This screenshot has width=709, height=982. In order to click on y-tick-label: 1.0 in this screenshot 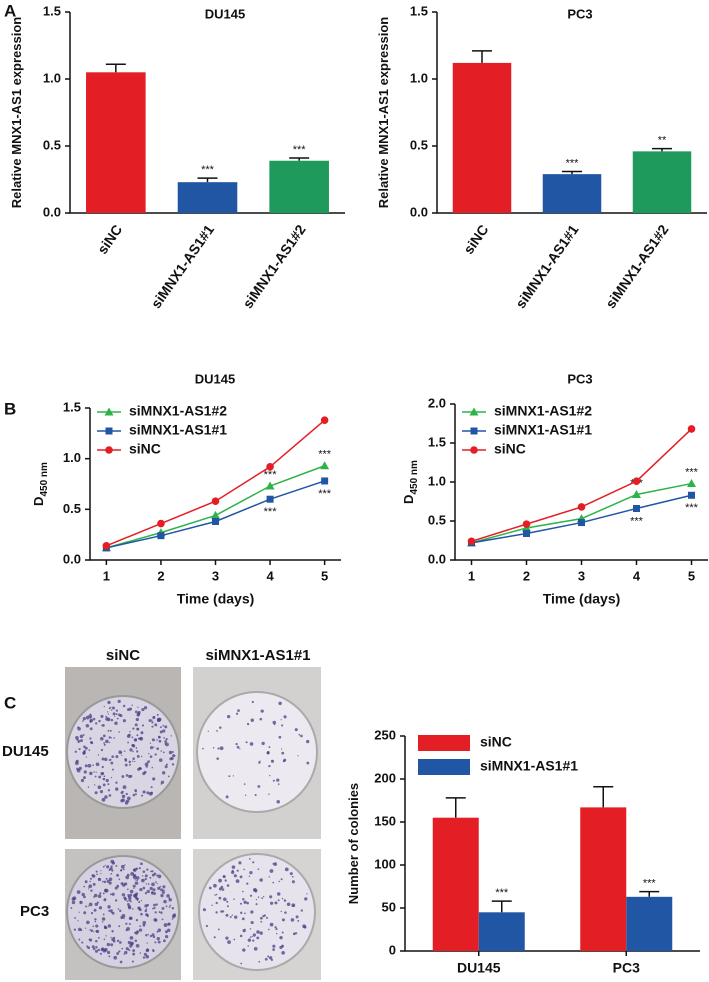, I will do `click(437, 480)`.